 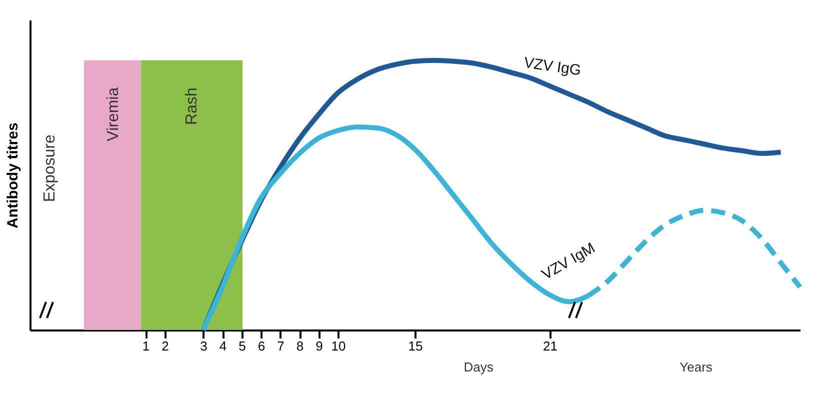 I want to click on x-tick-label: 6, so click(x=262, y=346).